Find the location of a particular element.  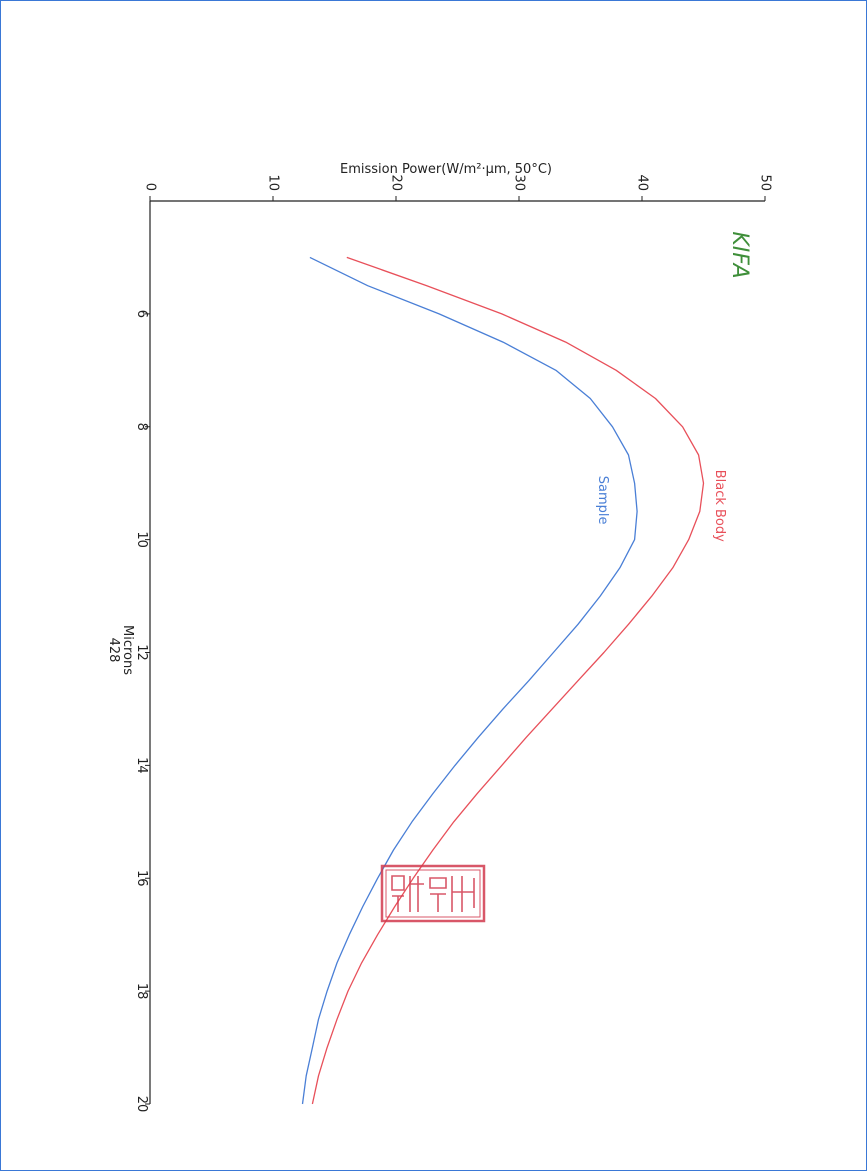

chart-code: 428 is located at coordinates (113, 650).